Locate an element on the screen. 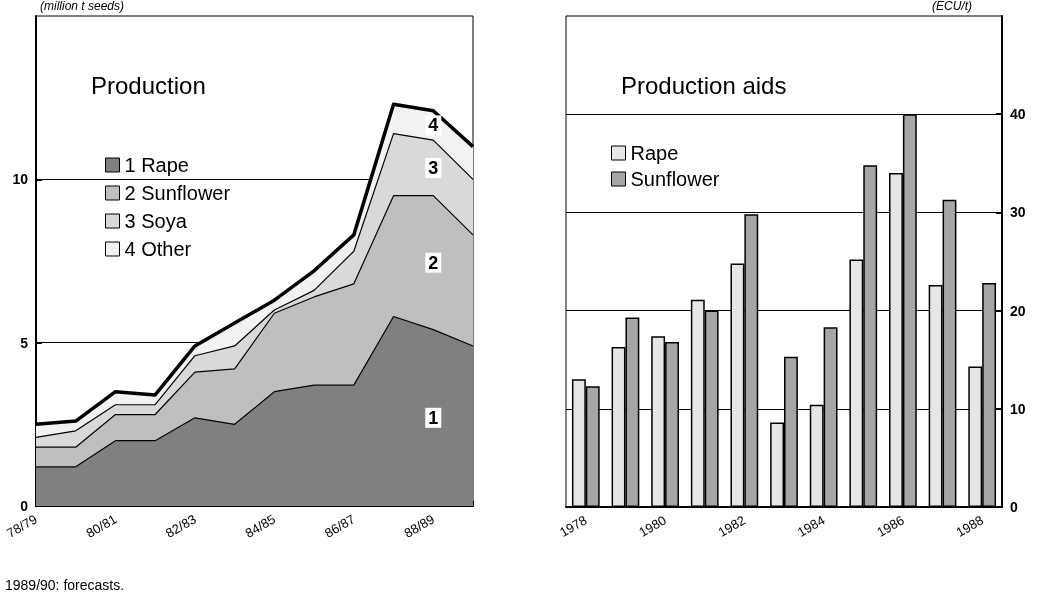 The image size is (1043, 598). legend-label: Sunflower is located at coordinates (675, 179).